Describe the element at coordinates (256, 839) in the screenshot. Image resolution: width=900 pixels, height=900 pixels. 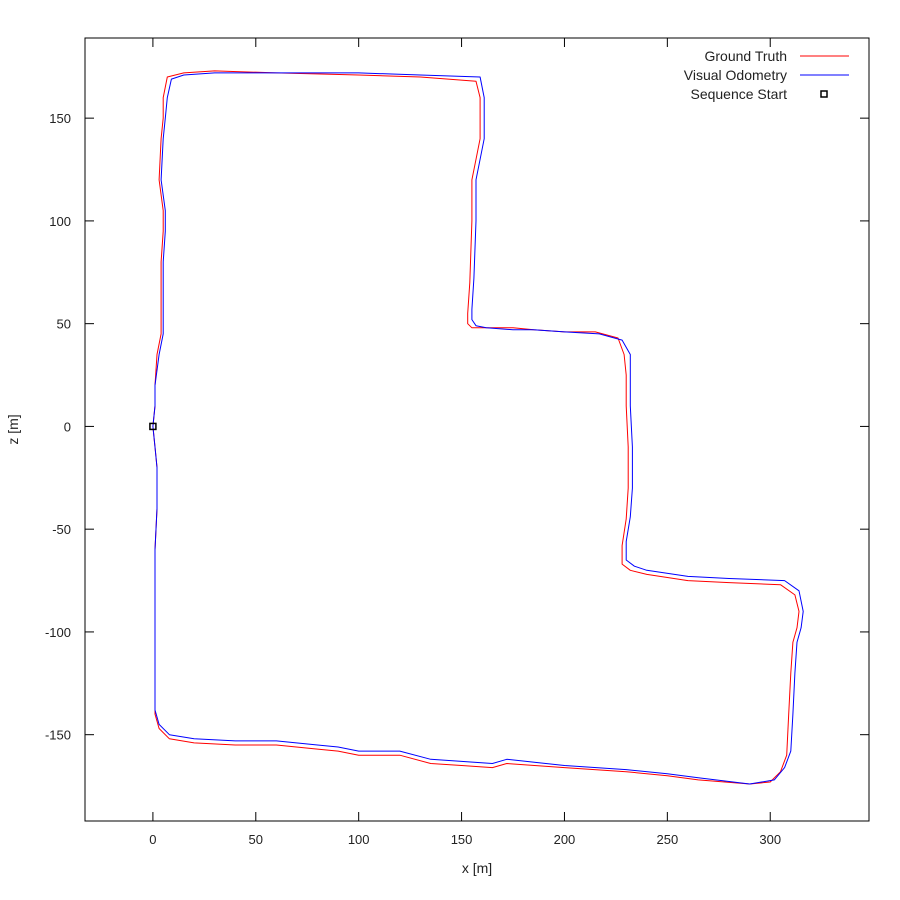
I see `x-tick-label: 50` at that location.